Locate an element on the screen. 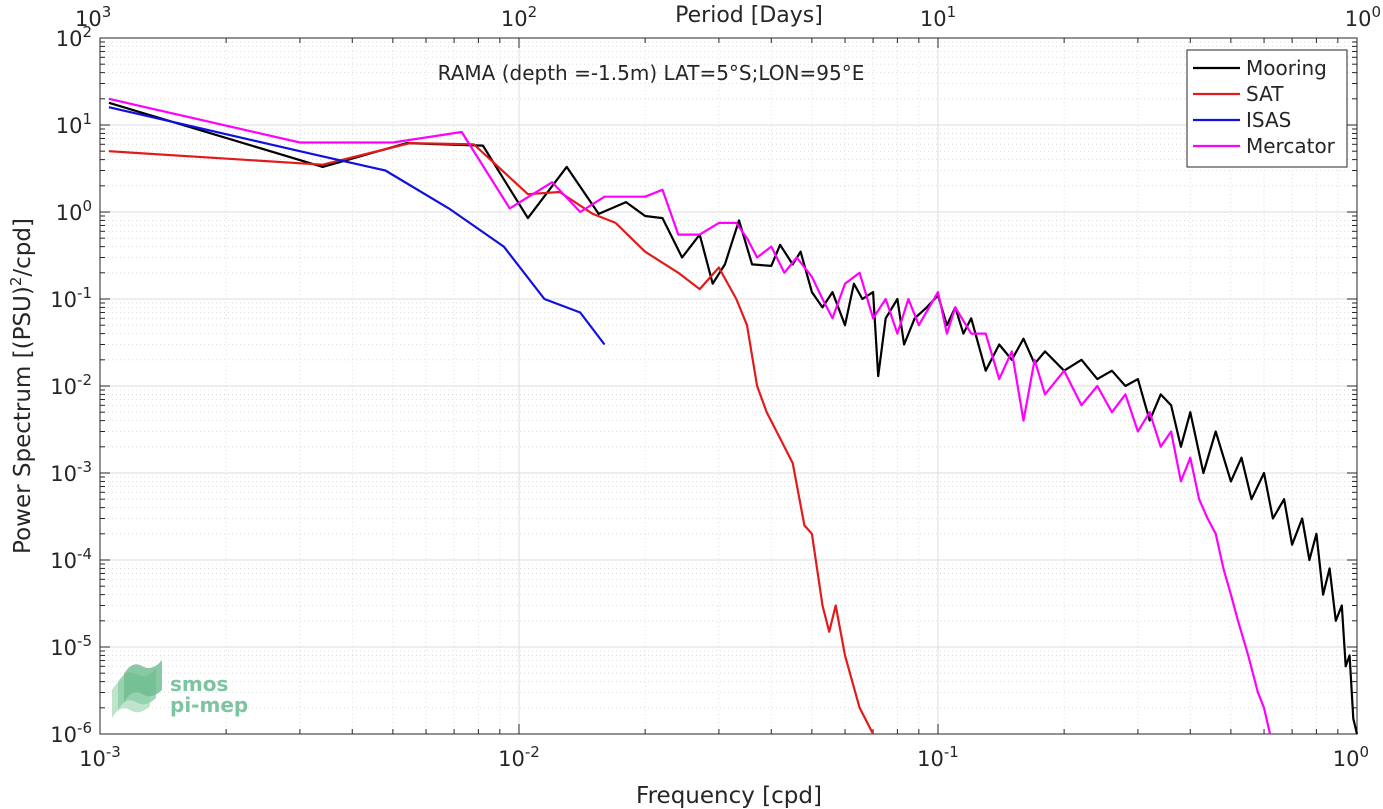 The height and width of the screenshot is (809, 1383). series-line-isas is located at coordinates (357, 226).